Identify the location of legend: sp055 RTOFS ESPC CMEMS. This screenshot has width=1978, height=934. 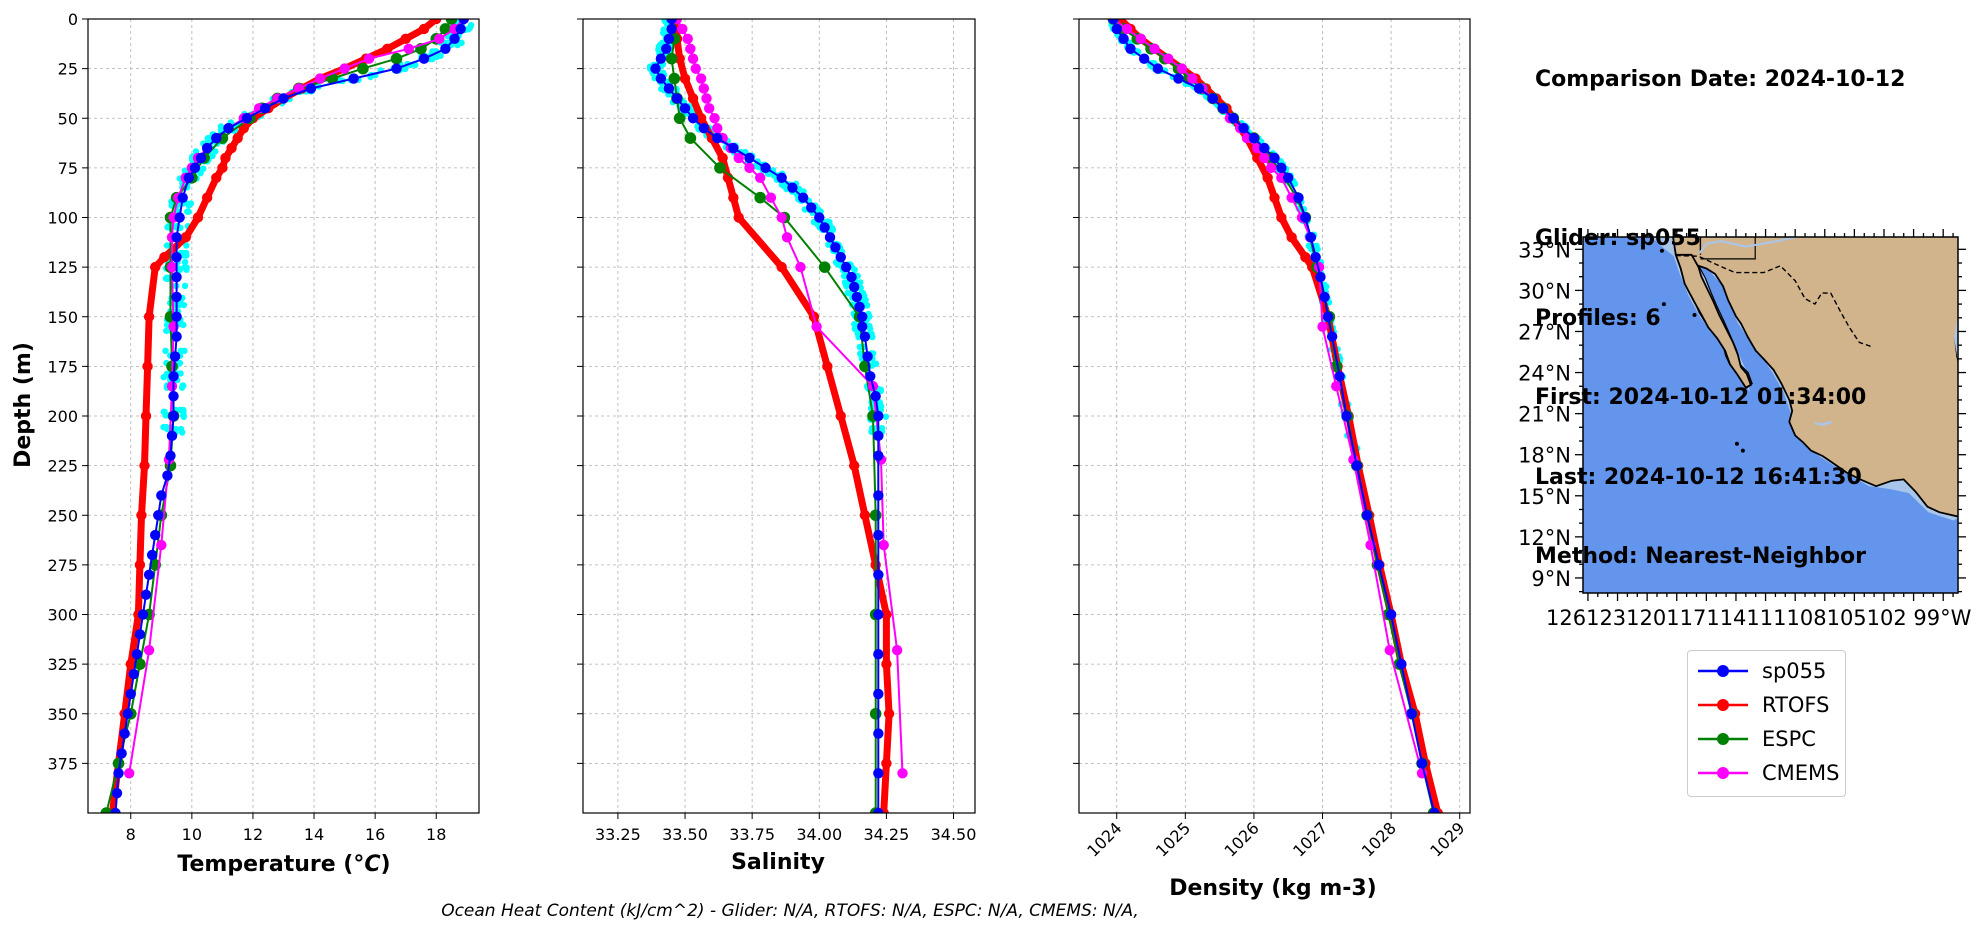
(1766, 723).